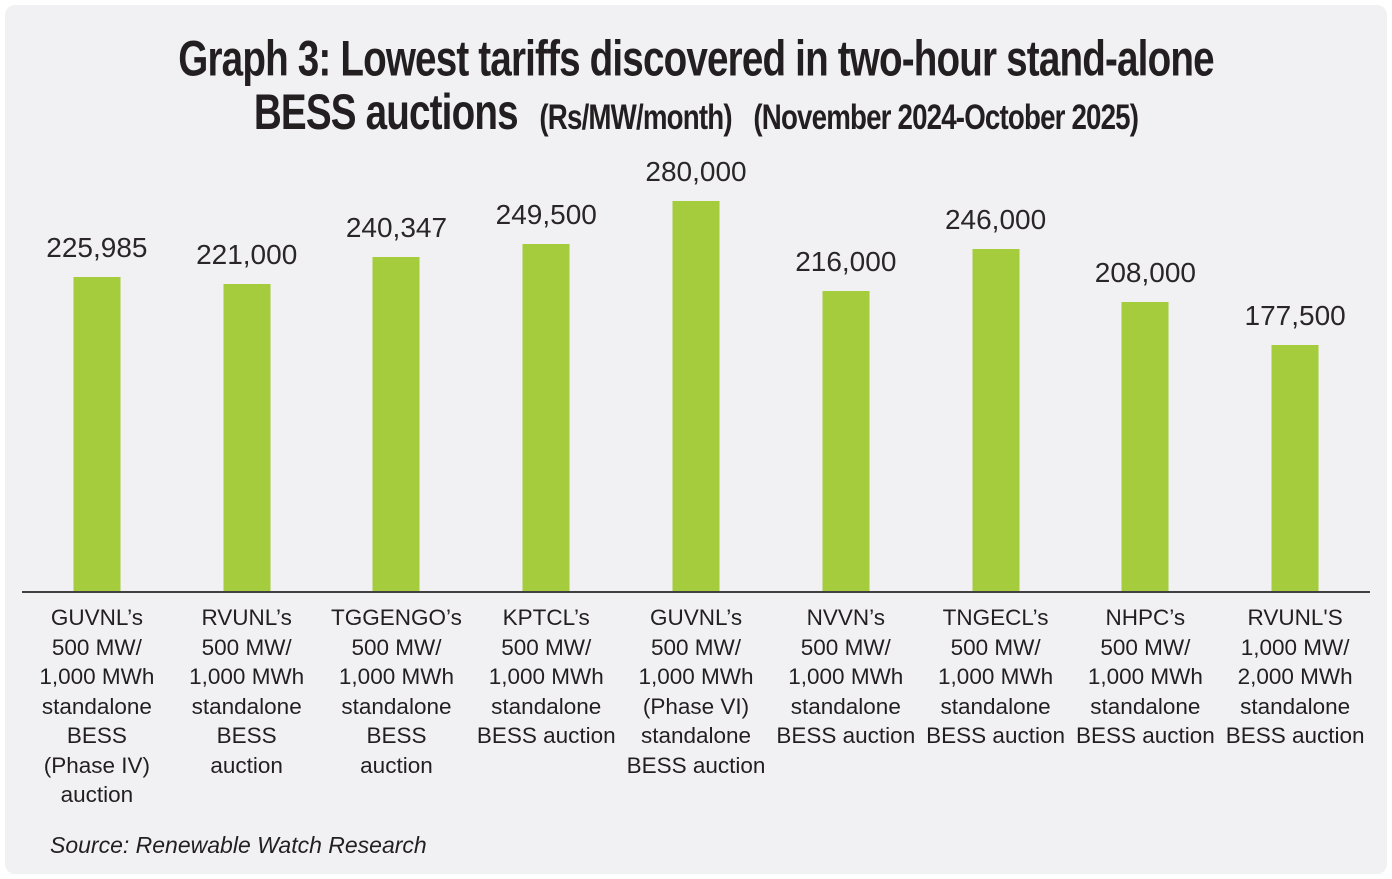  What do you see at coordinates (238, 845) in the screenshot?
I see `source-note: Source: Renewable Watch Research` at bounding box center [238, 845].